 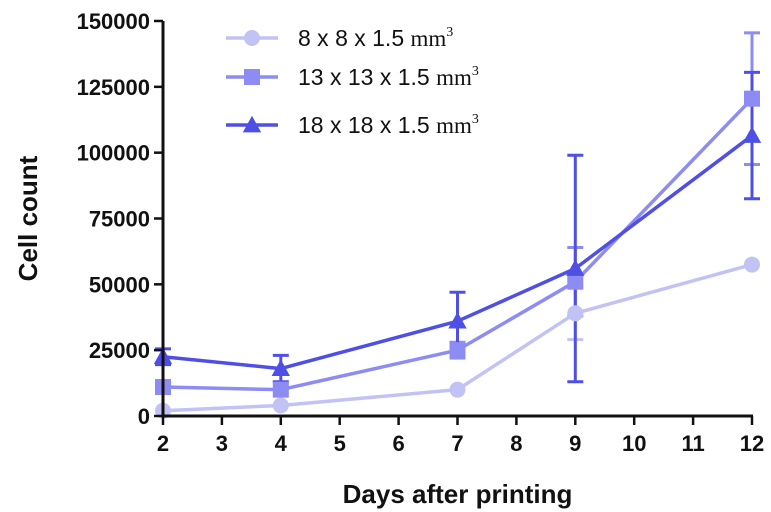 What do you see at coordinates (113, 153) in the screenshot?
I see `y-tick-label: 100000` at bounding box center [113, 153].